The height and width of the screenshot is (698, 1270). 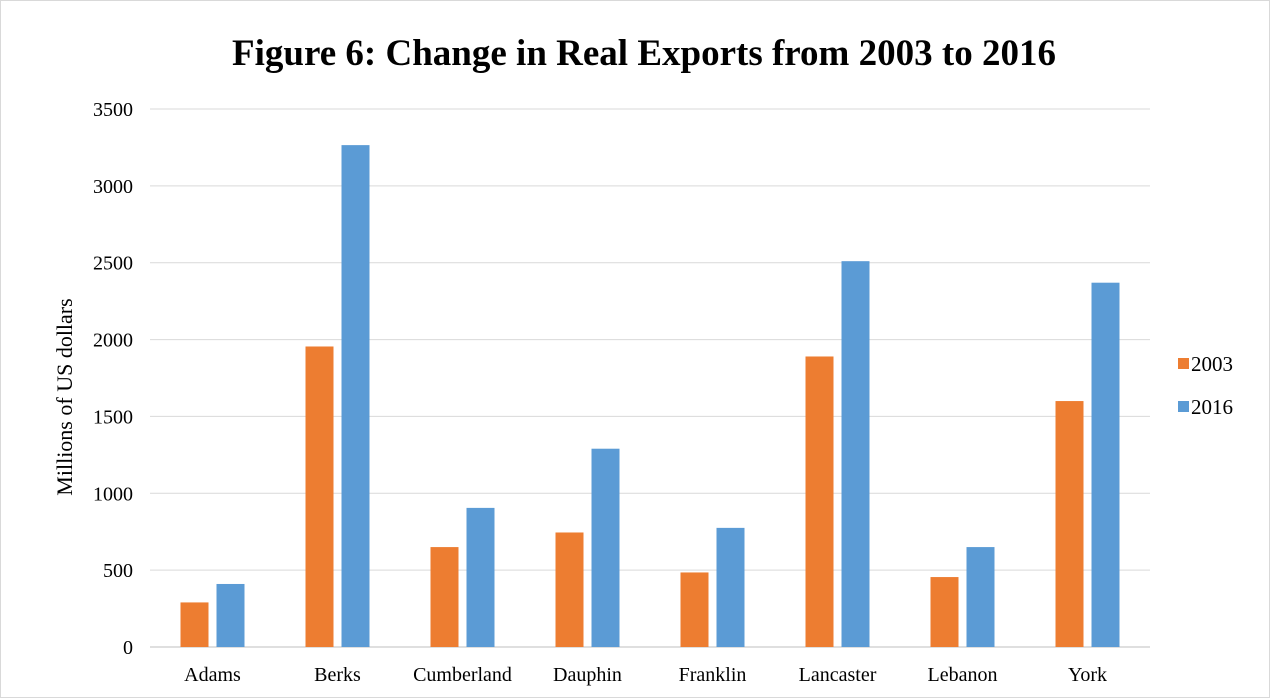 What do you see at coordinates (1212, 364) in the screenshot?
I see `legend-label-2003: 2003` at bounding box center [1212, 364].